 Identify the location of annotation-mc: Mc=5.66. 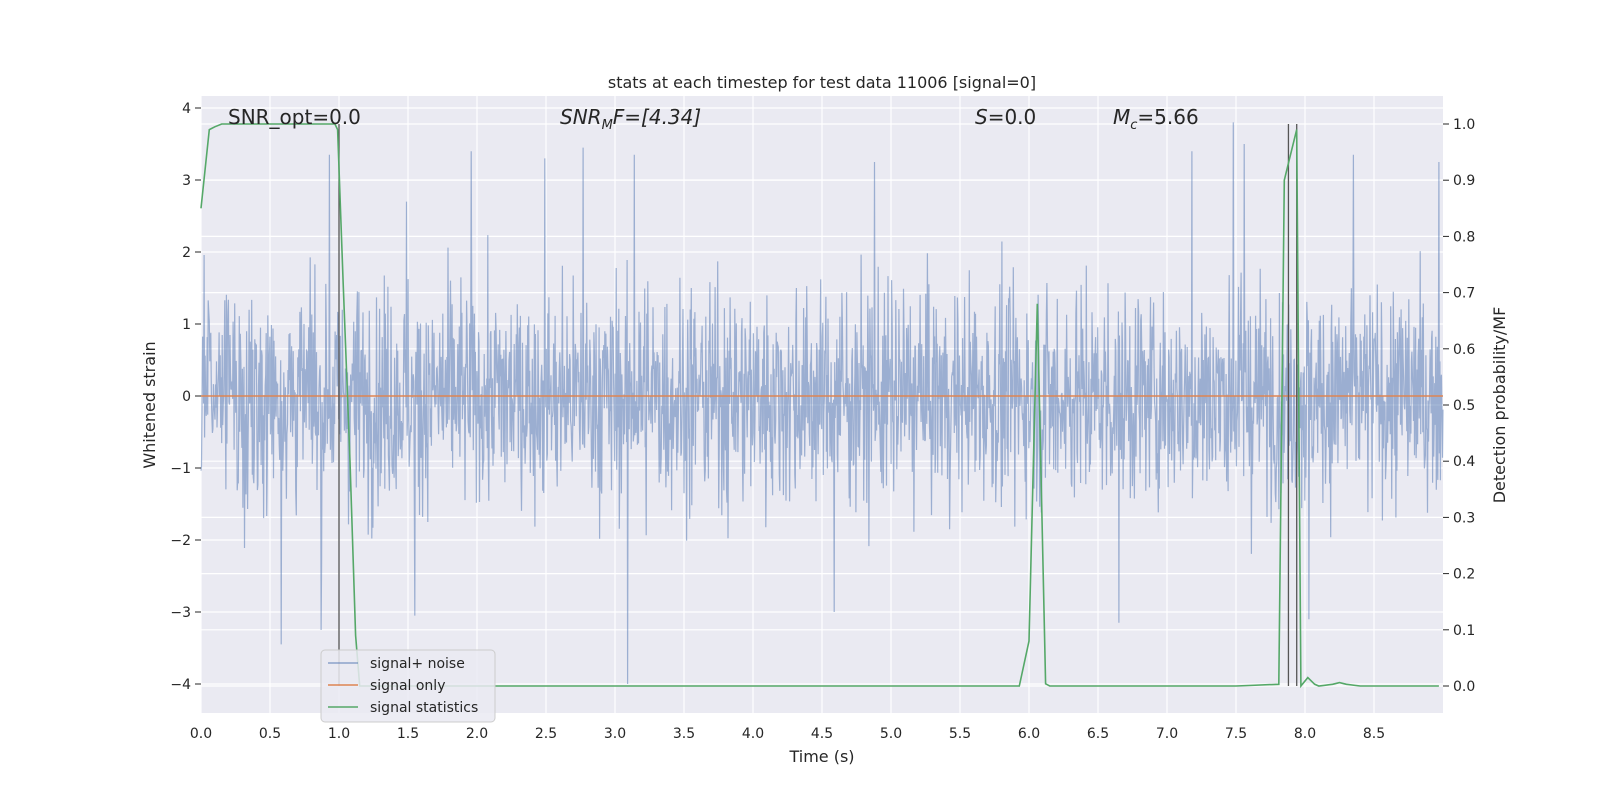
(1156, 119).